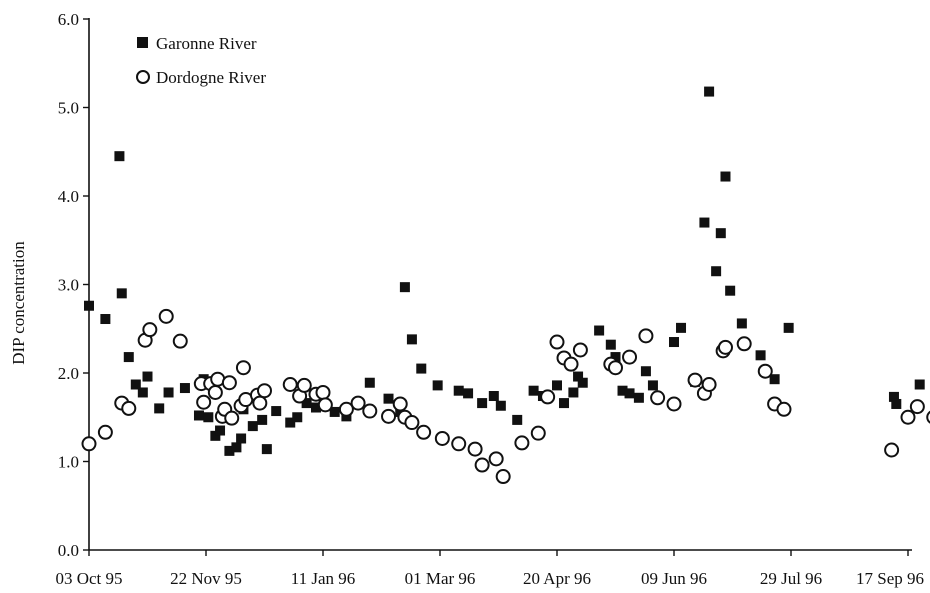 The image size is (930, 593). I want to click on x-tick-label: 09 Jun 96, so click(674, 578).